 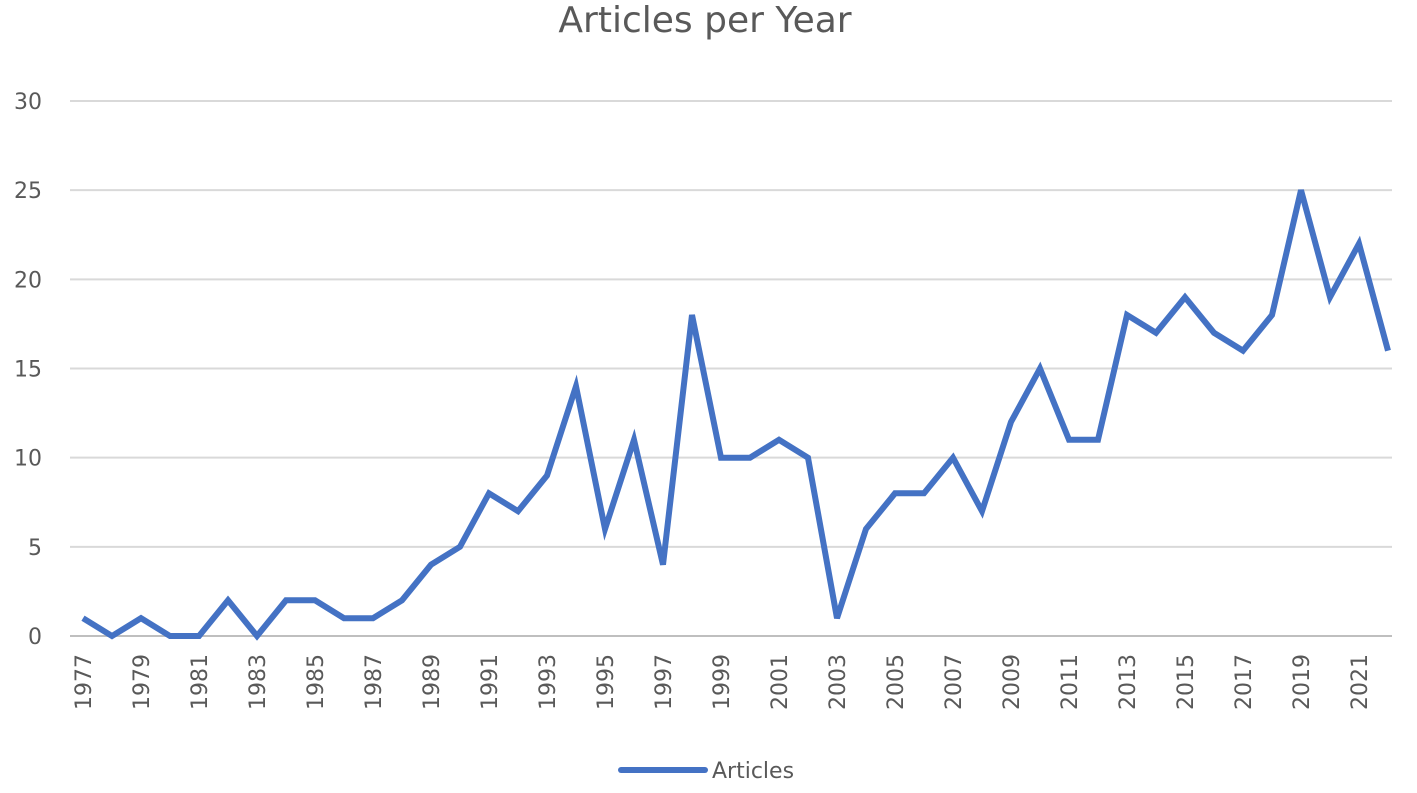 I want to click on x-tick-label-2021: 2021, so click(x=1360, y=682).